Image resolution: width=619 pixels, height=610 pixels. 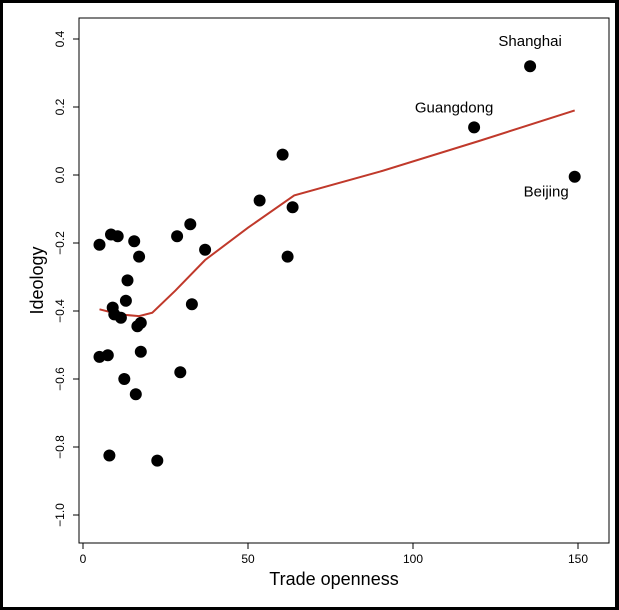 I want to click on point-label: Beijing, so click(x=546, y=192).